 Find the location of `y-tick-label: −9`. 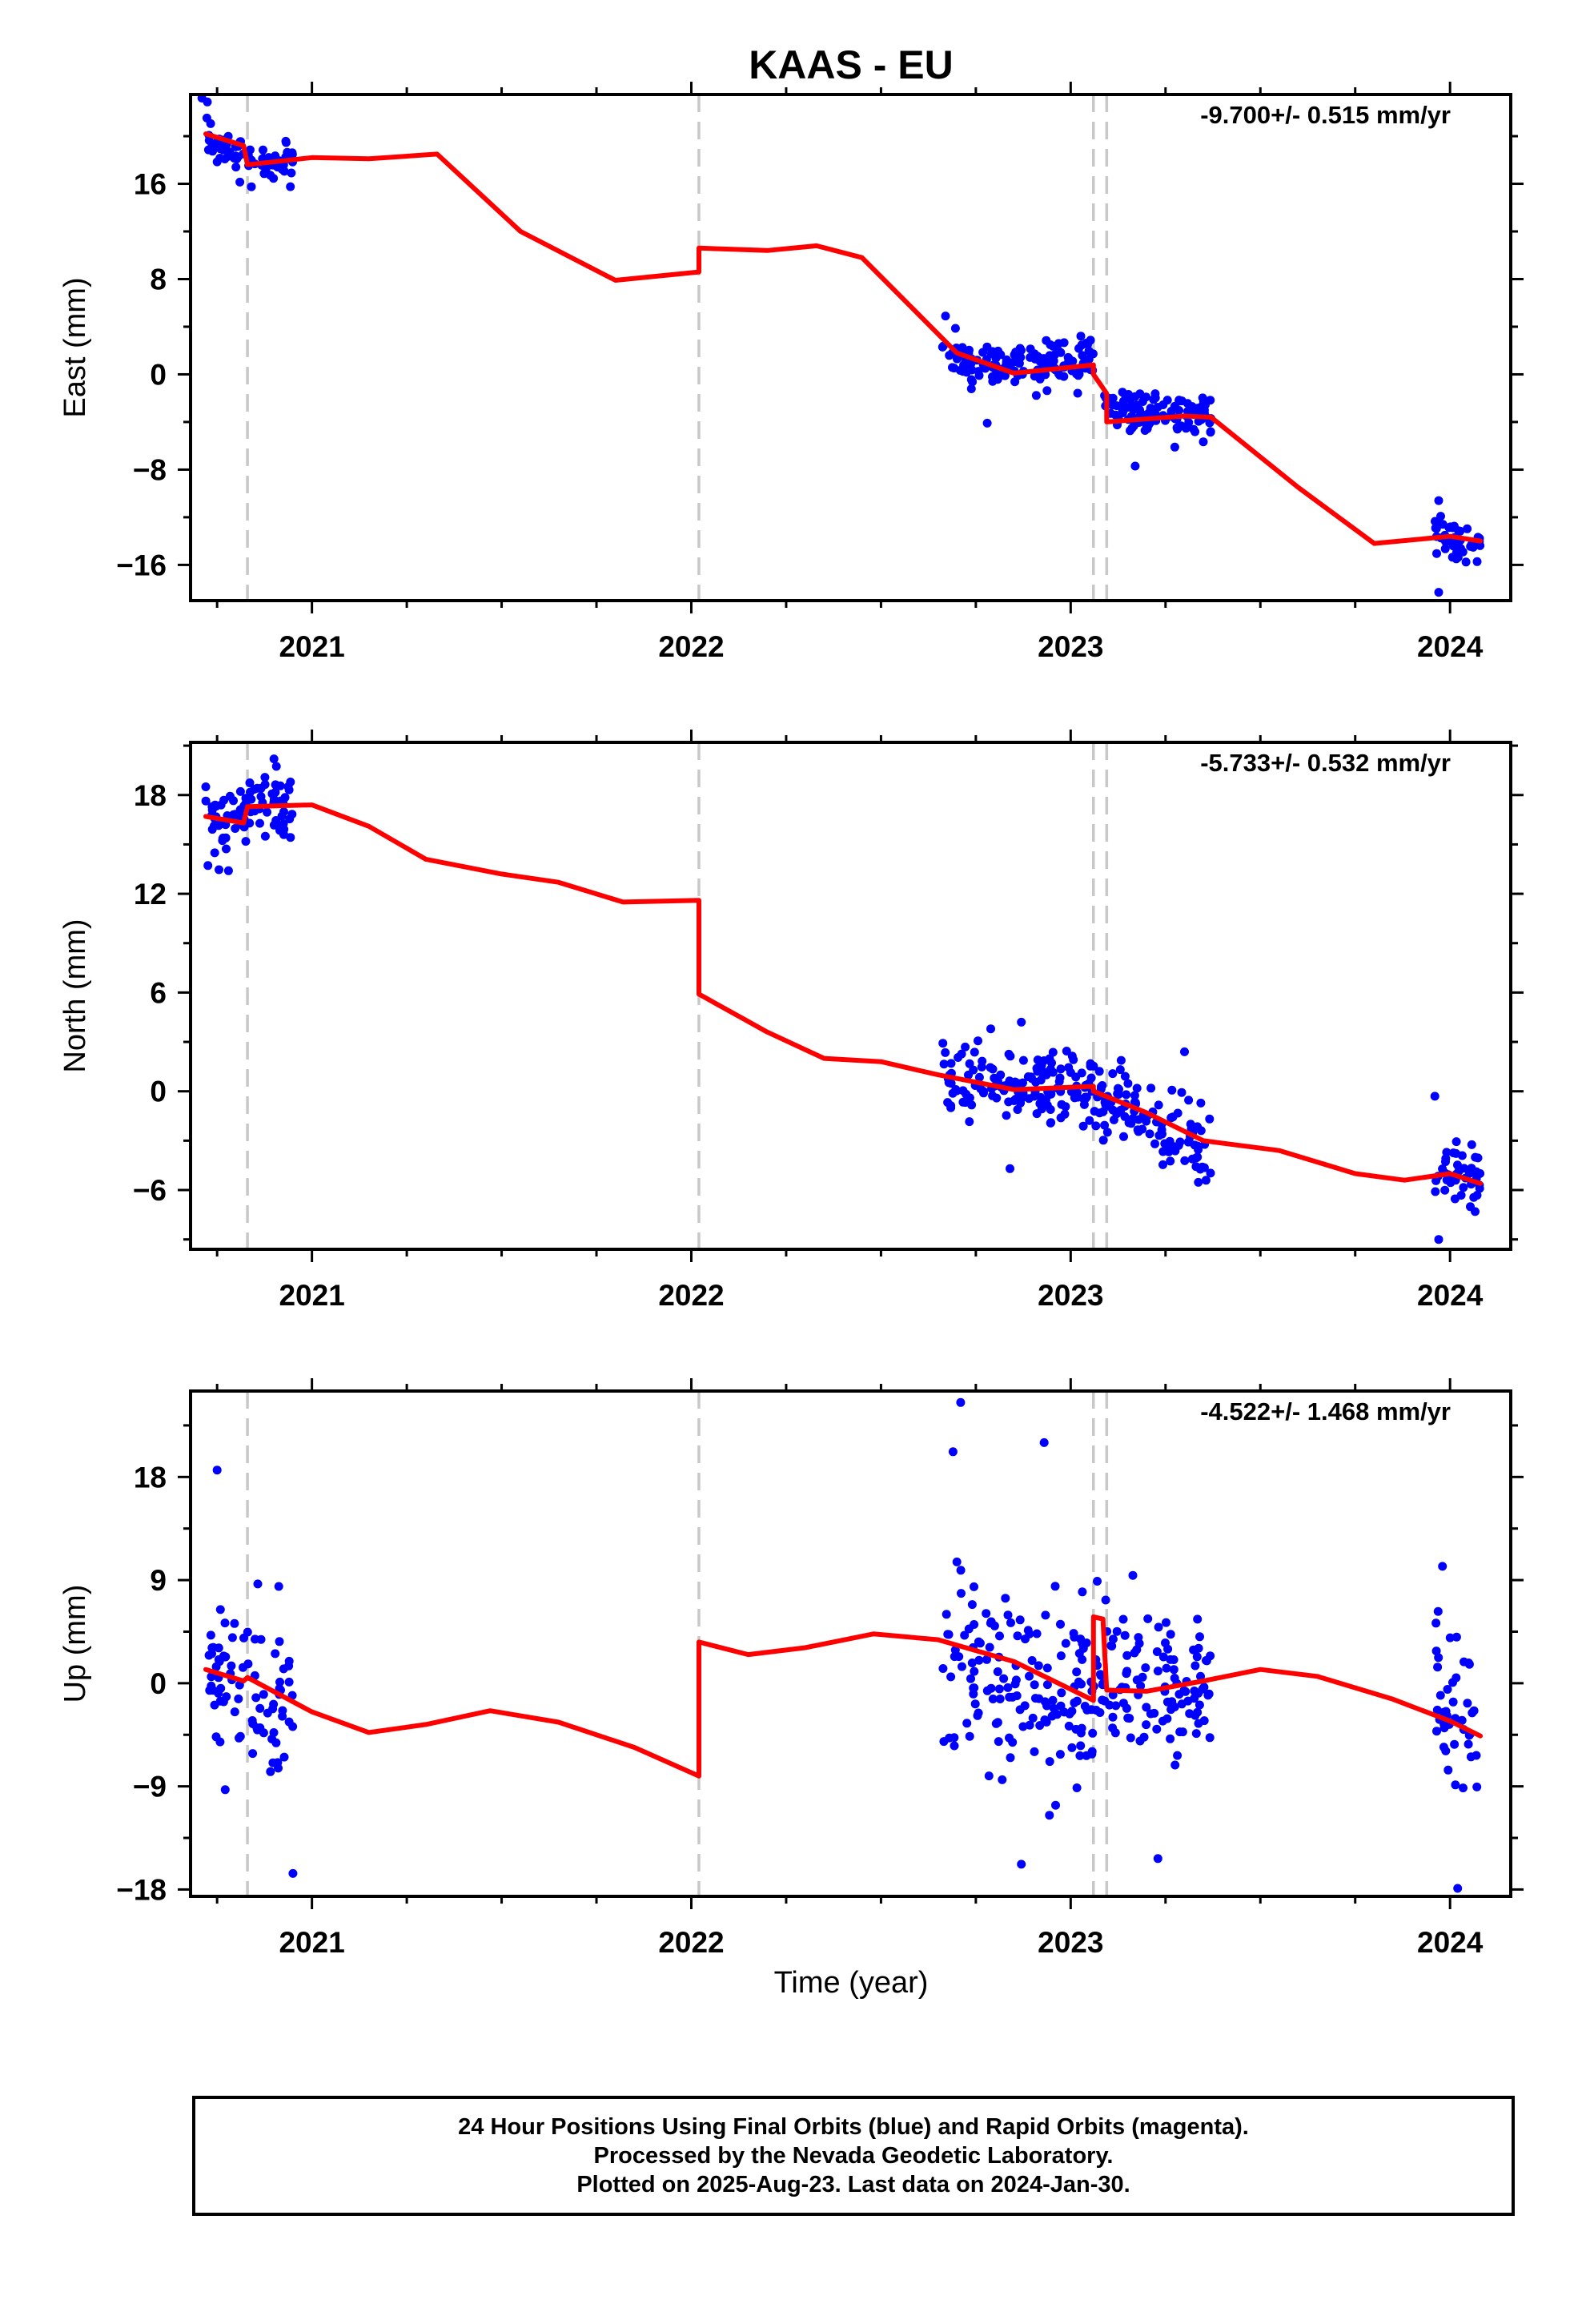

y-tick-label: −9 is located at coordinates (150, 1787).